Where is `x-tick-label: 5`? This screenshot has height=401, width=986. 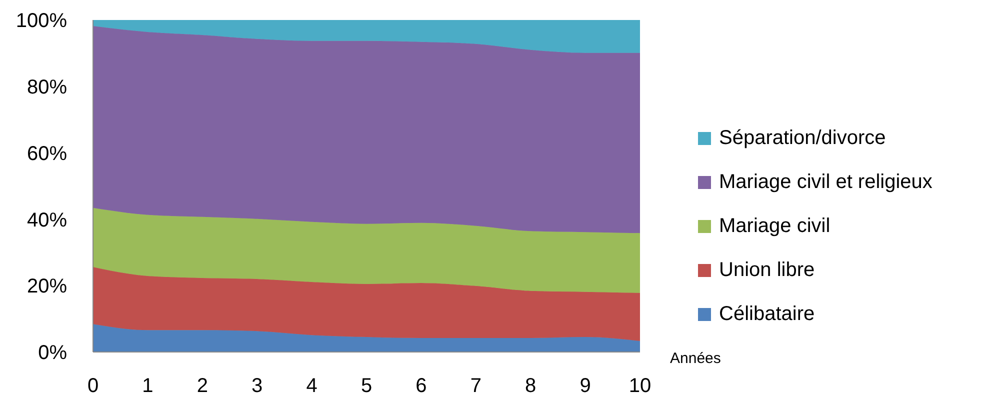 x-tick-label: 5 is located at coordinates (366, 386).